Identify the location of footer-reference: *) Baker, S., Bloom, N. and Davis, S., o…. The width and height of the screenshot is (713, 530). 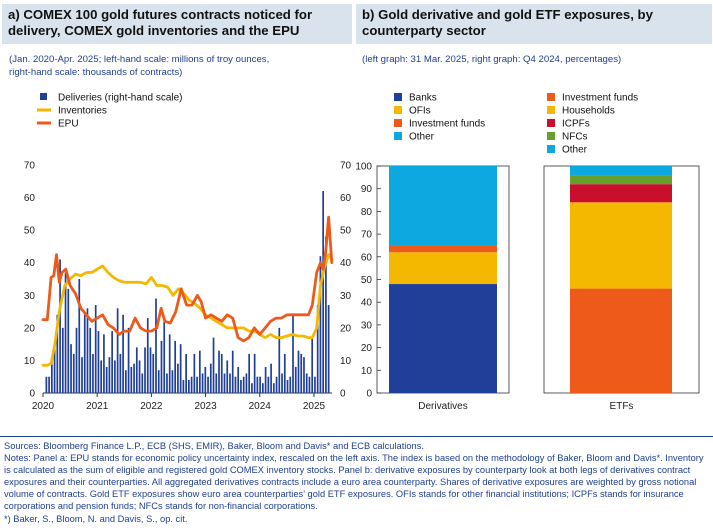
(96, 518).